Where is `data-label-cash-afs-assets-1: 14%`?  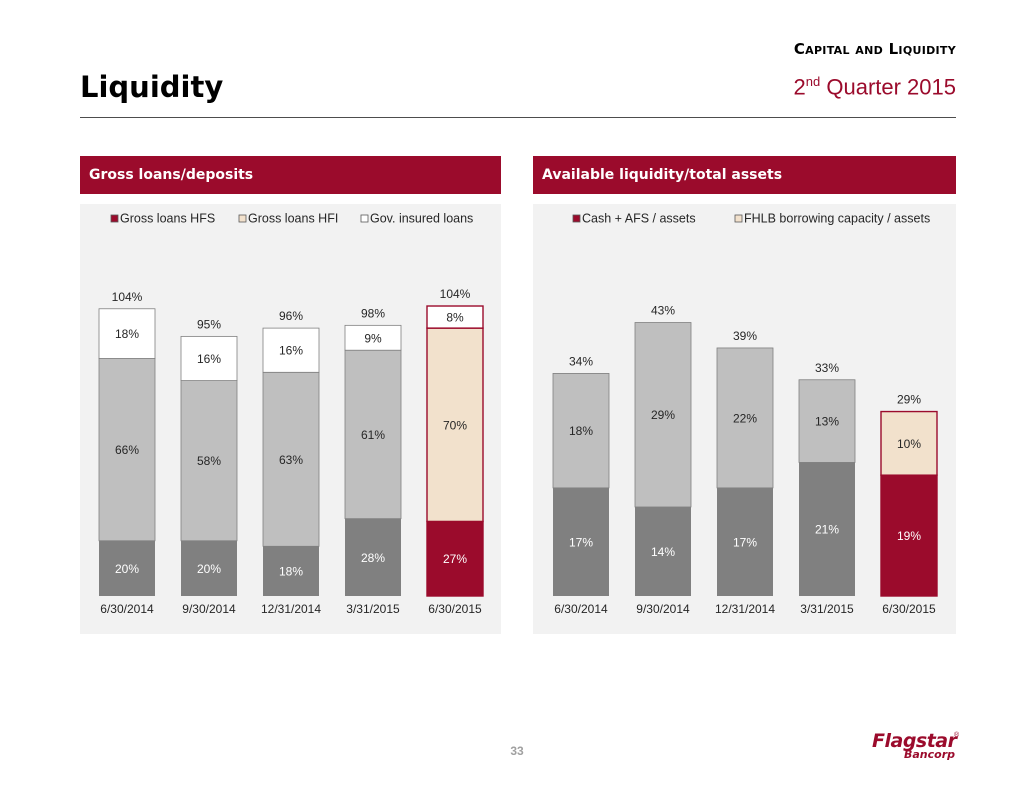
data-label-cash-afs-assets-1: 14% is located at coordinates (663, 552).